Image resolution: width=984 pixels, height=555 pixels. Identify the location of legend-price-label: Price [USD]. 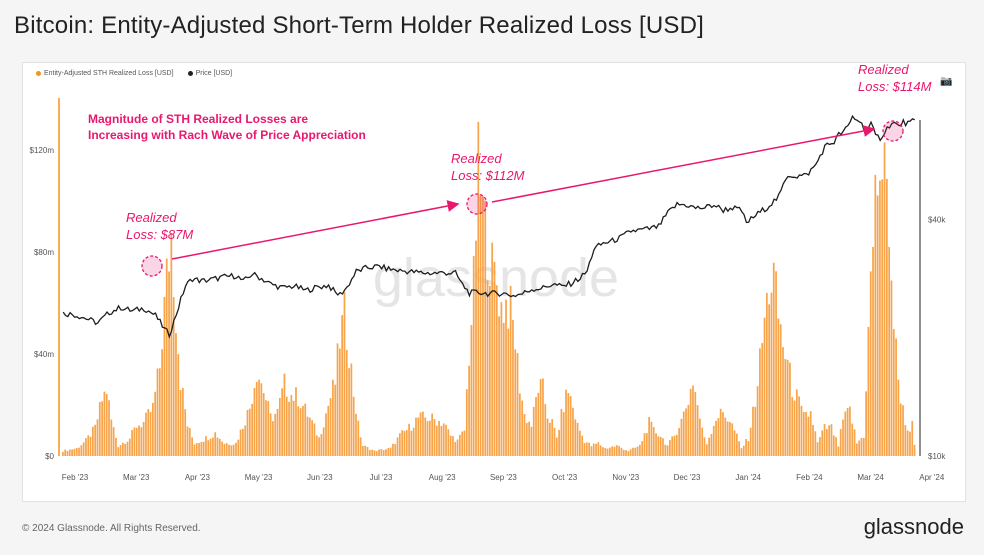
(214, 73).